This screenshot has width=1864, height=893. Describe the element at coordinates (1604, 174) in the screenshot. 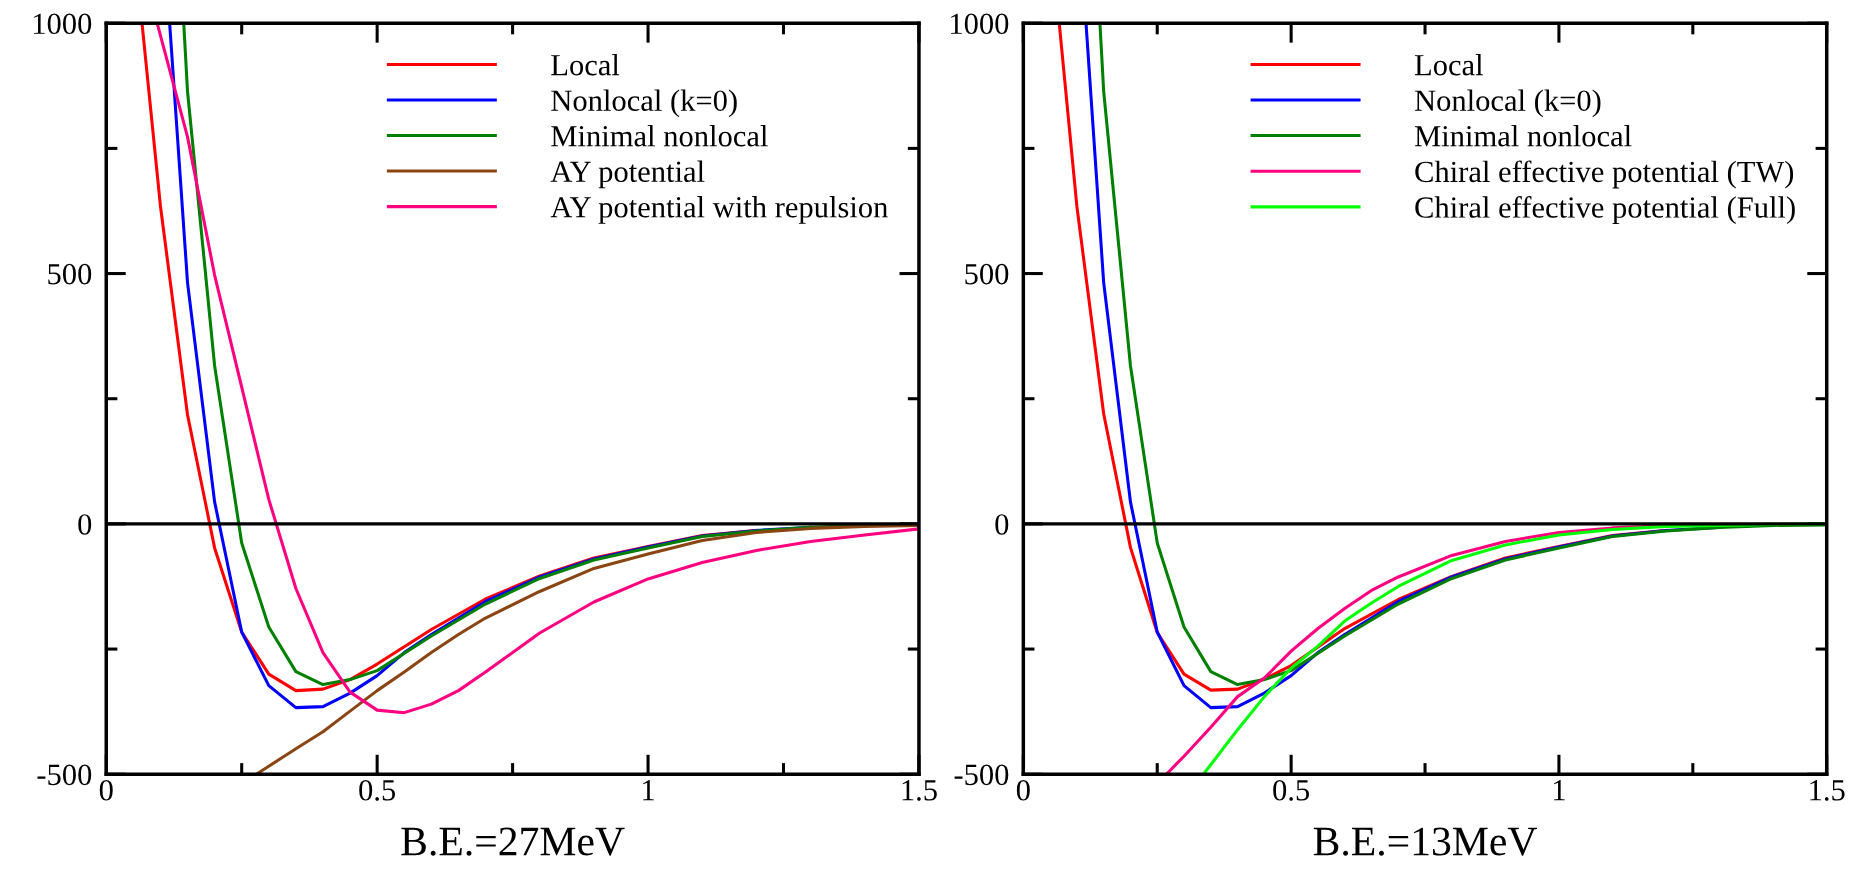

I see `legend-label: Chiral effective potential (TW)` at that location.